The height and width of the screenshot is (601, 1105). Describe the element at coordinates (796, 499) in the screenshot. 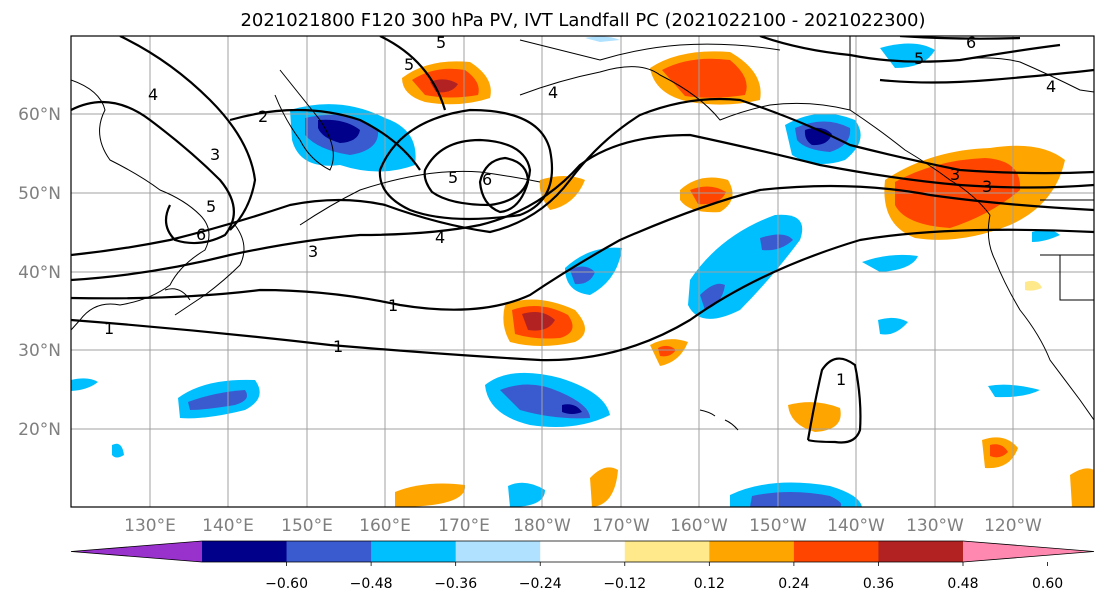

I see `negative-anomaly-small-10-core` at that location.